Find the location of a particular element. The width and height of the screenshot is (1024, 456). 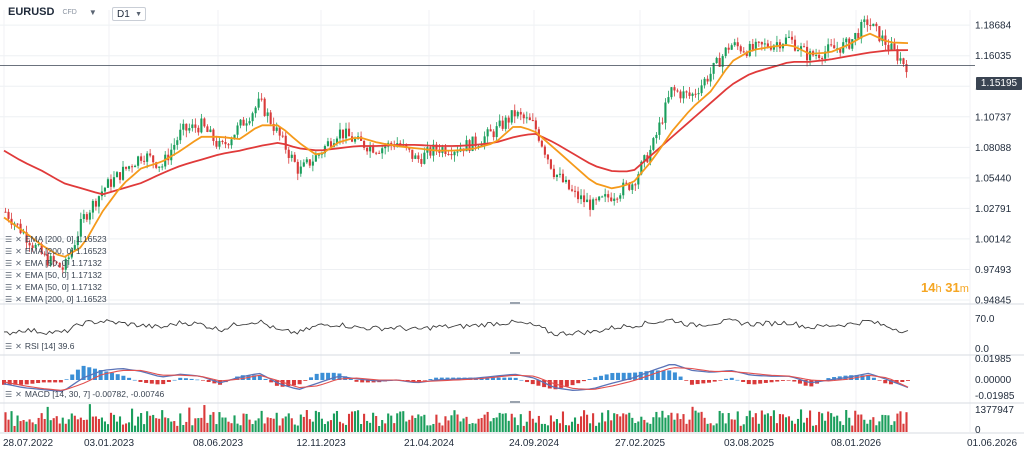

rsi-tick-label: 0.0 is located at coordinates (982, 349).